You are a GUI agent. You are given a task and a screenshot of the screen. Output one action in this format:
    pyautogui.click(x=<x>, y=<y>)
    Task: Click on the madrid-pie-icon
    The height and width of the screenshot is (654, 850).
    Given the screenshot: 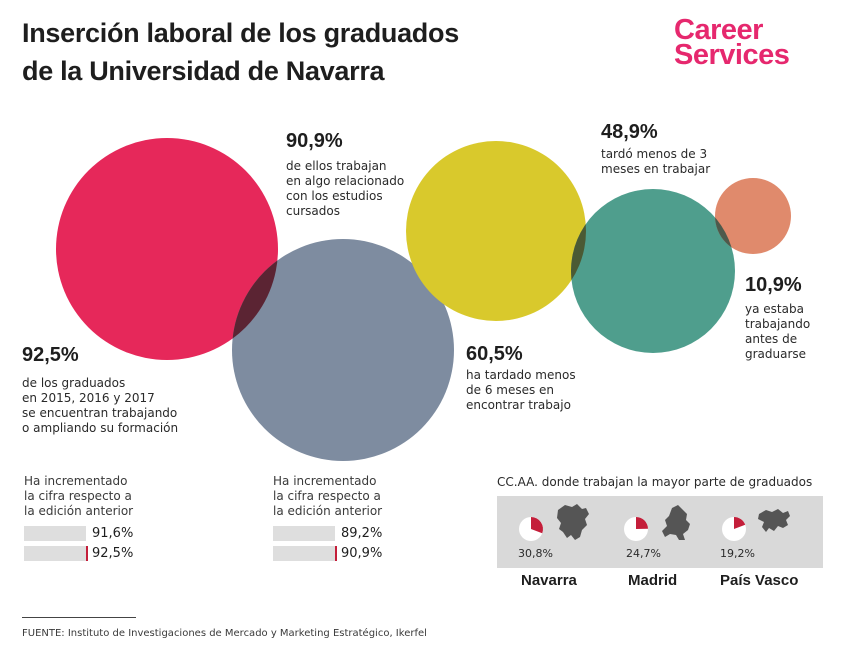 What is the action you would take?
    pyautogui.click(x=636, y=529)
    